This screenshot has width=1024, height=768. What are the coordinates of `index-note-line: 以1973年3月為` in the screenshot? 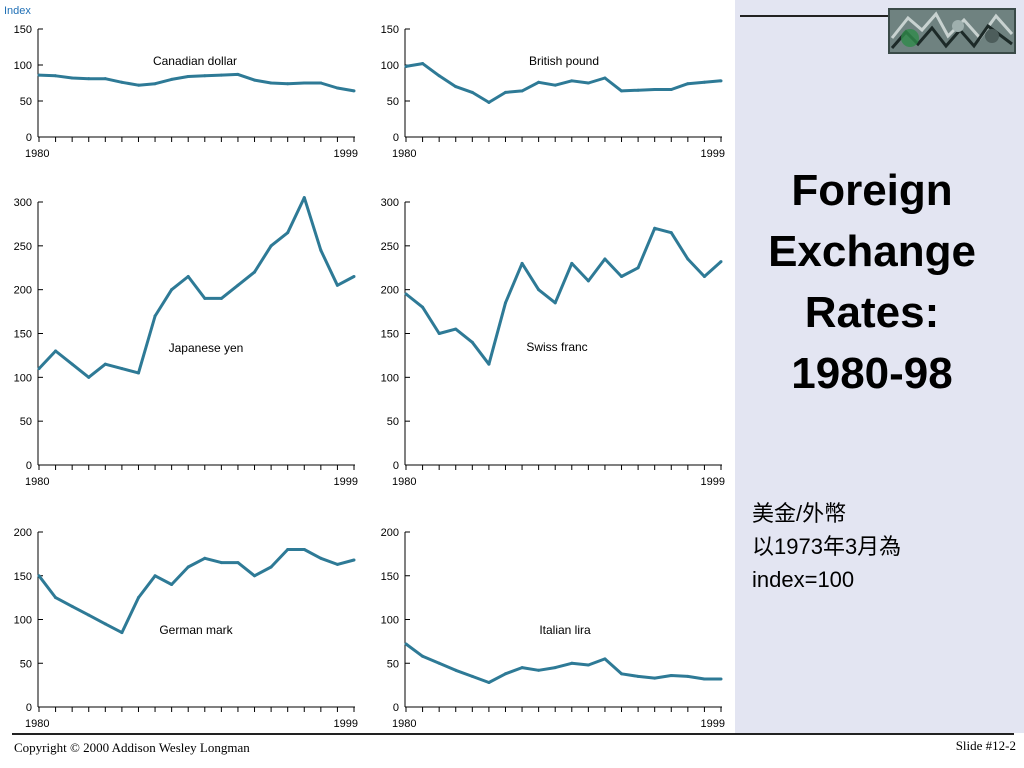 It's located at (827, 546).